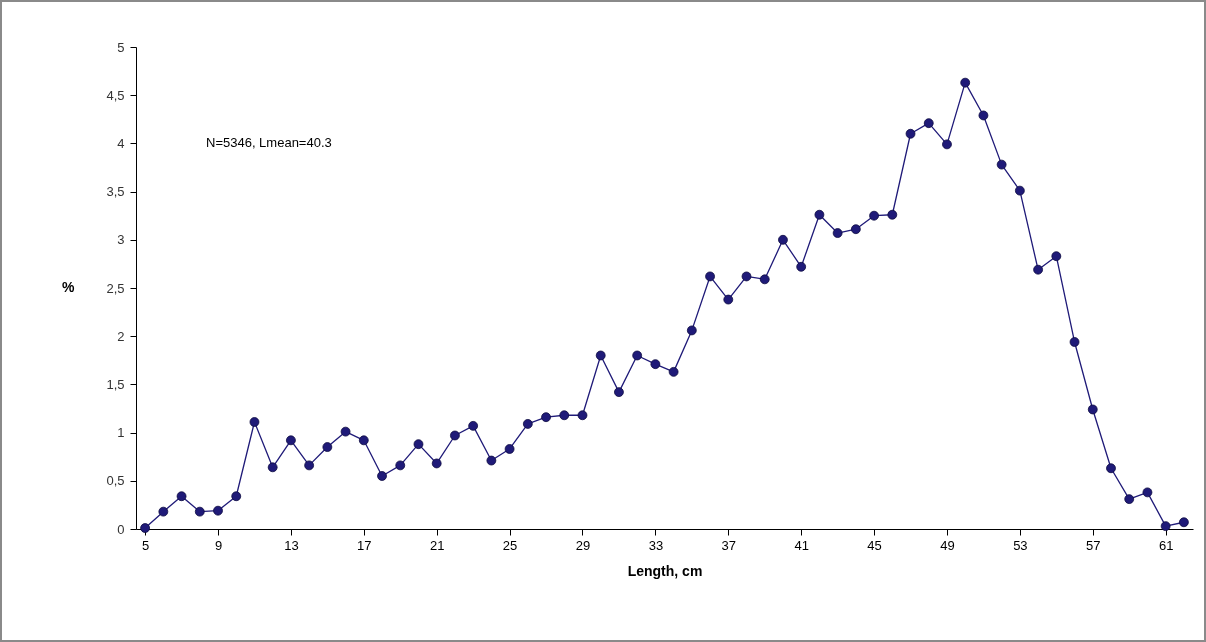 The width and height of the screenshot is (1206, 642). What do you see at coordinates (583, 545) in the screenshot?
I see `x-tick-label: 29` at bounding box center [583, 545].